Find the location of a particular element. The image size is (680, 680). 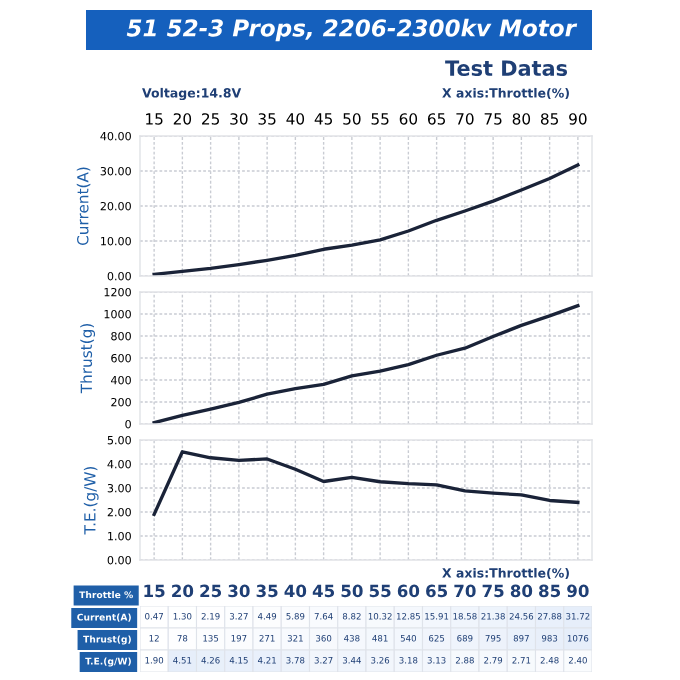

chart-title: 51 52-3 Props, 2206-2300kv Motor is located at coordinates (352, 30).